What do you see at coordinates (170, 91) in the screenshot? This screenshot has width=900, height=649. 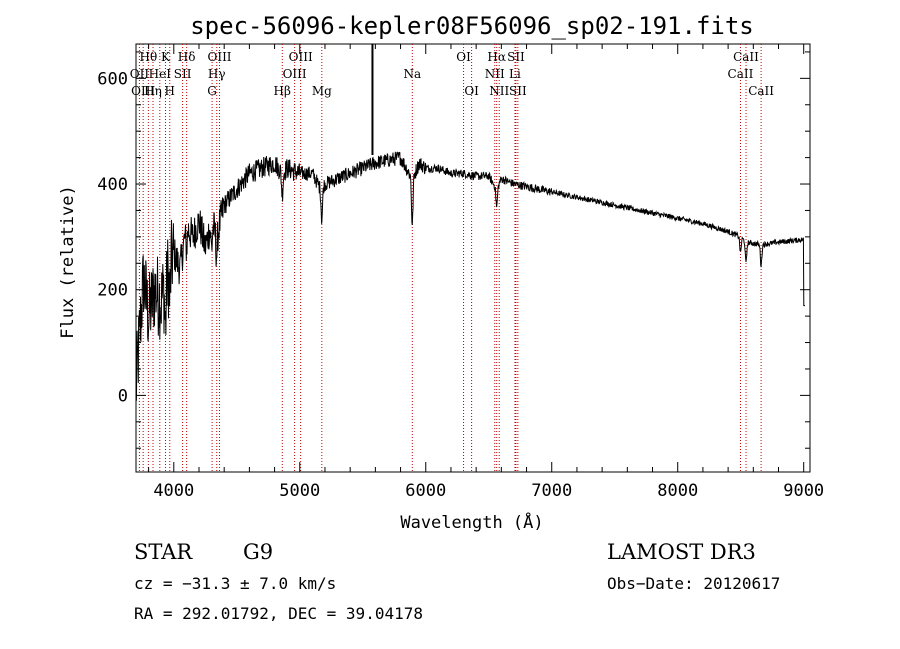 I see `spectral-line-label-7: H` at bounding box center [170, 91].